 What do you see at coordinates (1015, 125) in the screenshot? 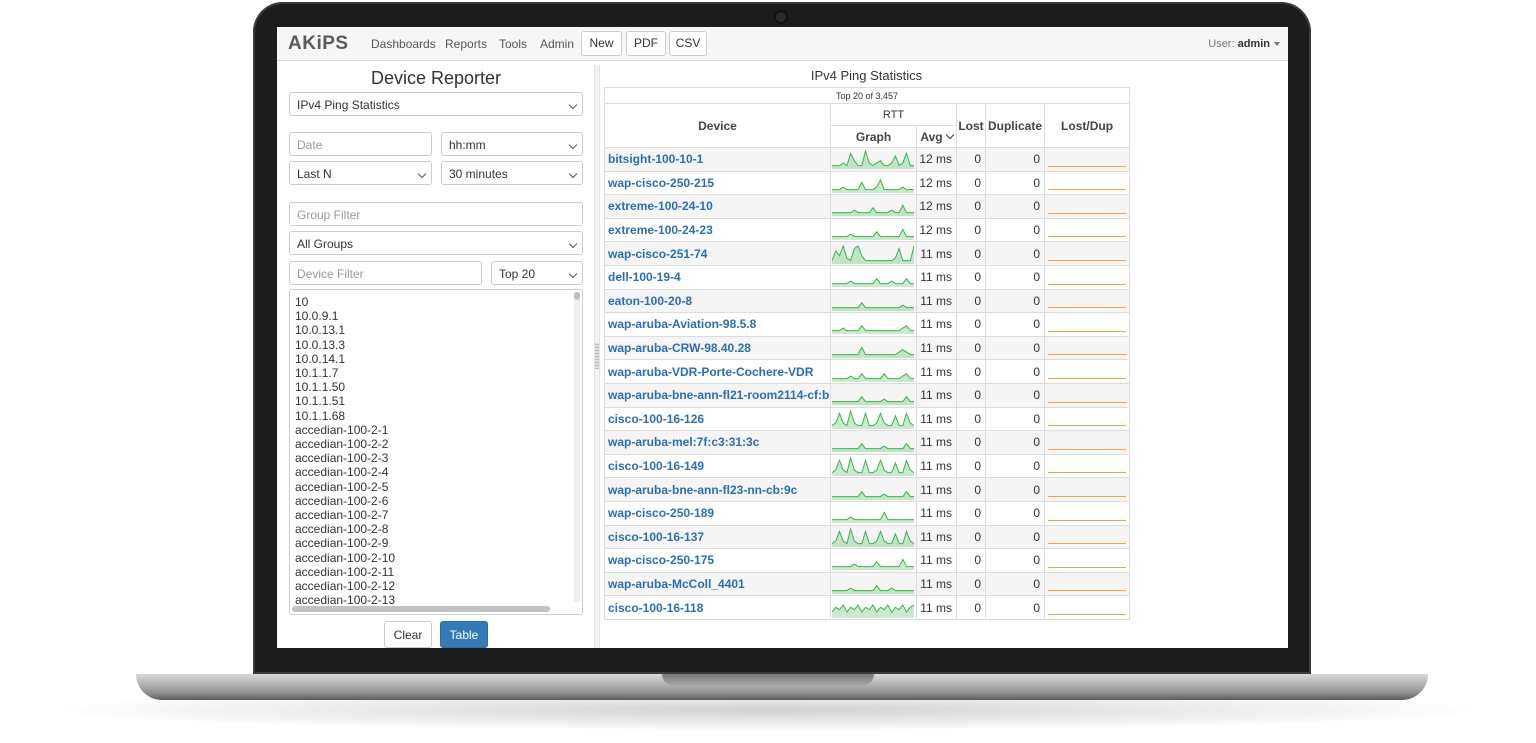
I see `col-duplicate: Duplicate` at bounding box center [1015, 125].